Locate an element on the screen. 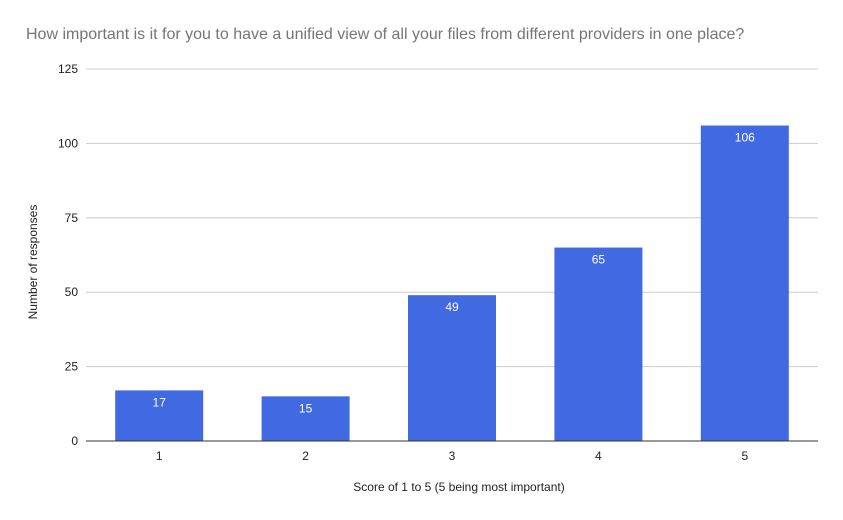 This screenshot has height=520, width=843. x-tick-label: 2 is located at coordinates (305, 456).